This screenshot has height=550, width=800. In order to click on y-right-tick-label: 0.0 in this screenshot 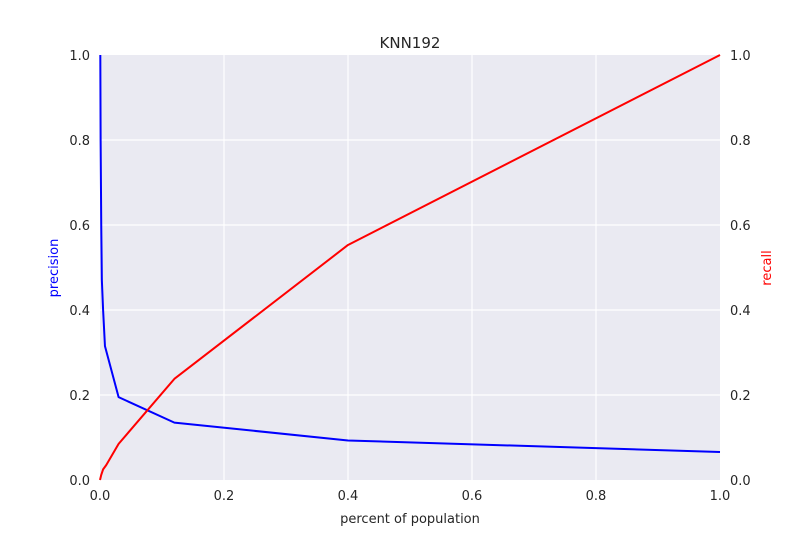, I will do `click(740, 481)`.